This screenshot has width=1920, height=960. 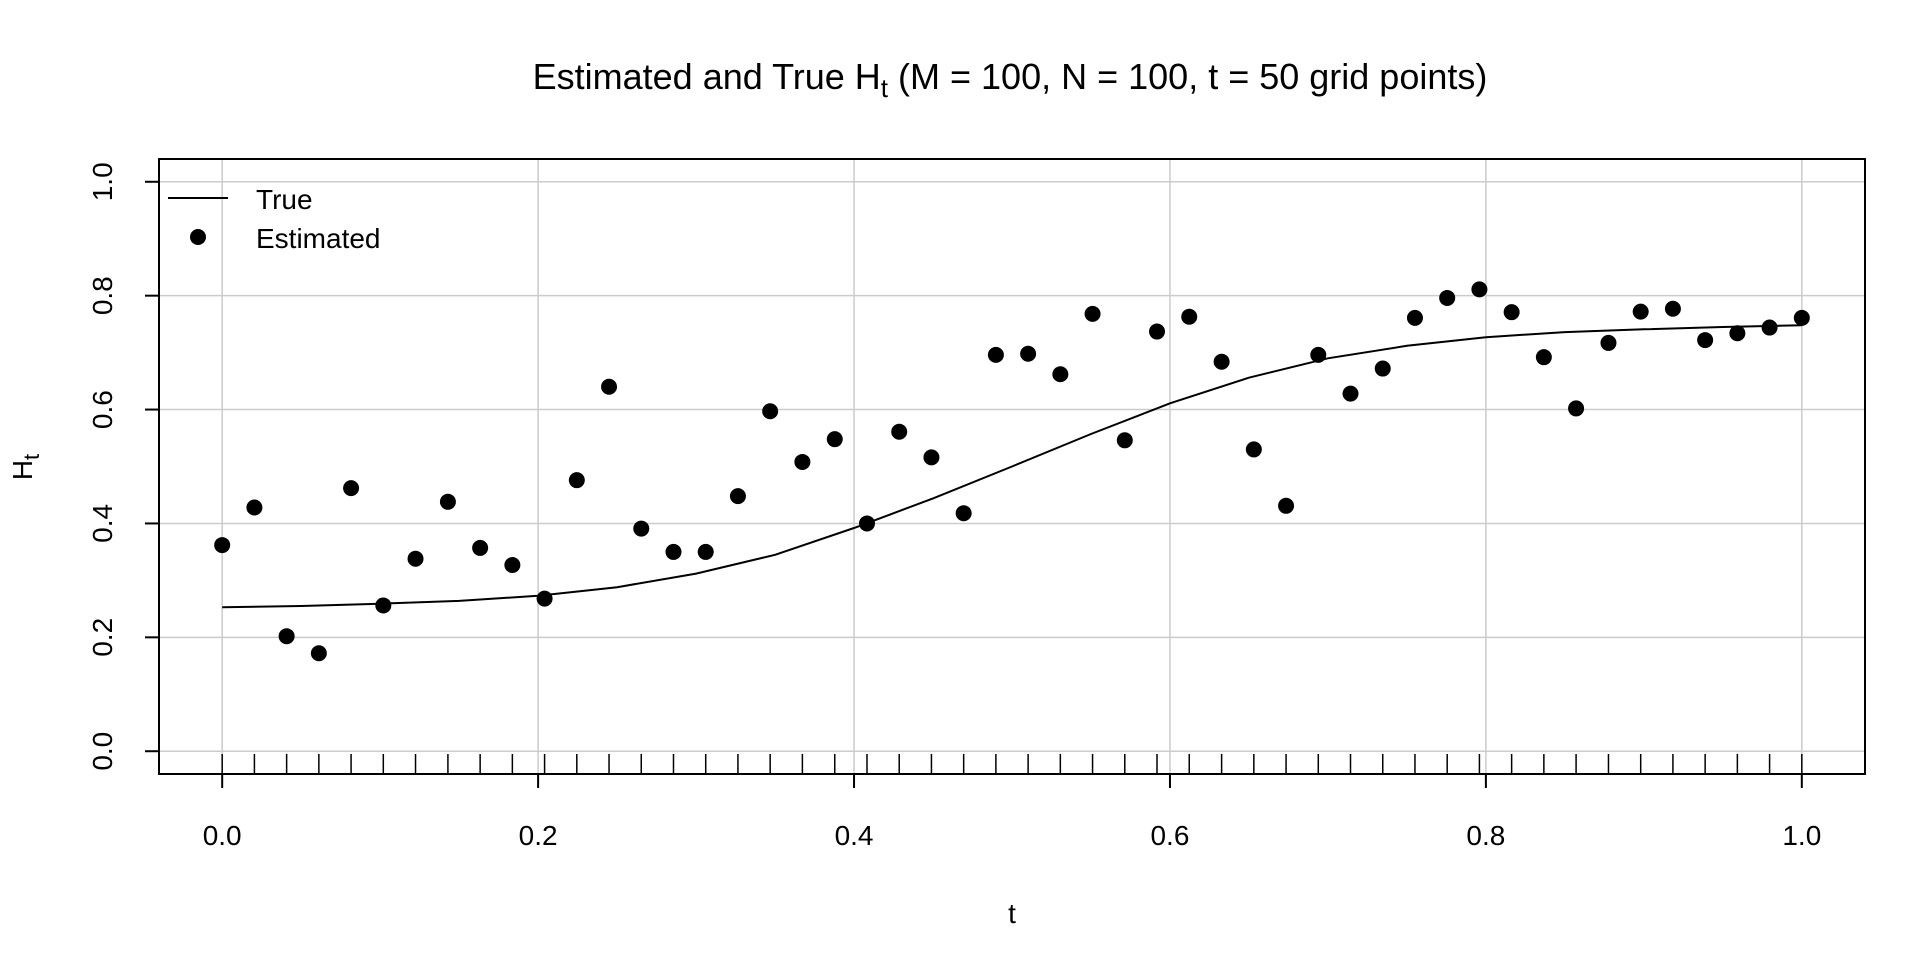 I want to click on y-axis-label-main: H, so click(x=22, y=470).